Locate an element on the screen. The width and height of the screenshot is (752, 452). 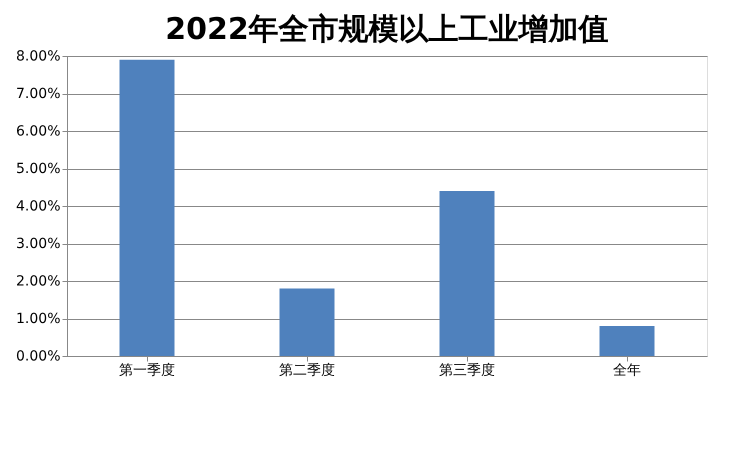
x-tick-label: 第一季度 is located at coordinates (147, 370).